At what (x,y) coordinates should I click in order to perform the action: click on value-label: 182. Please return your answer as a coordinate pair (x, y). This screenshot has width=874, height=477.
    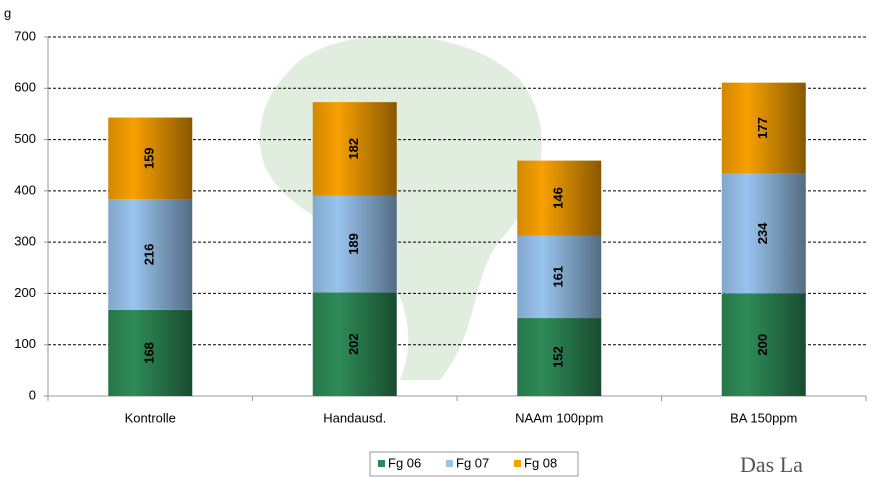
    Looking at the image, I should click on (353, 149).